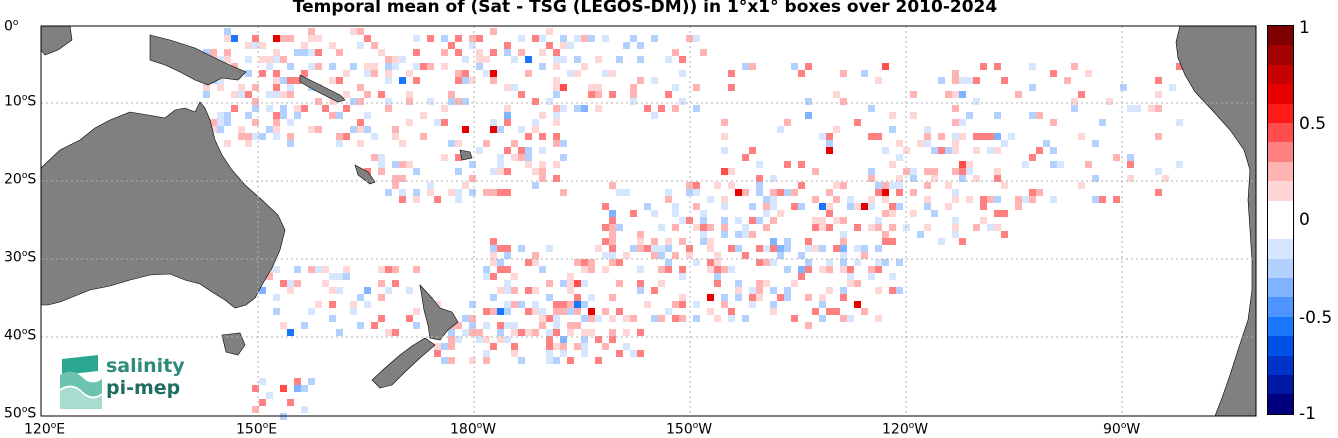  I want to click on logo-line1: salinity, so click(145, 366).